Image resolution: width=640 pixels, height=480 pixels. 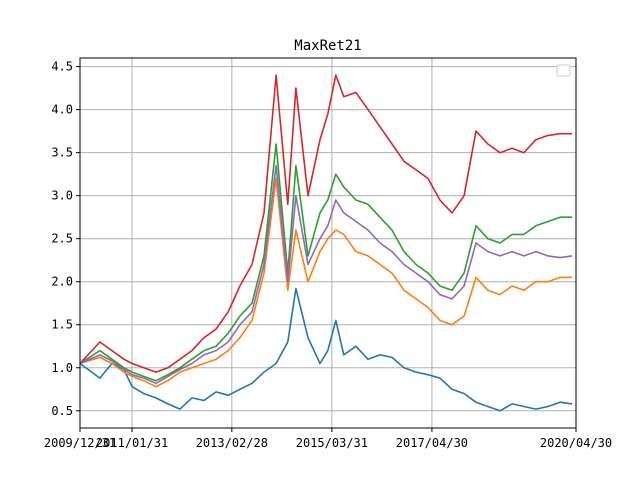 I want to click on y-tick-label: 1.5, so click(x=62, y=325).